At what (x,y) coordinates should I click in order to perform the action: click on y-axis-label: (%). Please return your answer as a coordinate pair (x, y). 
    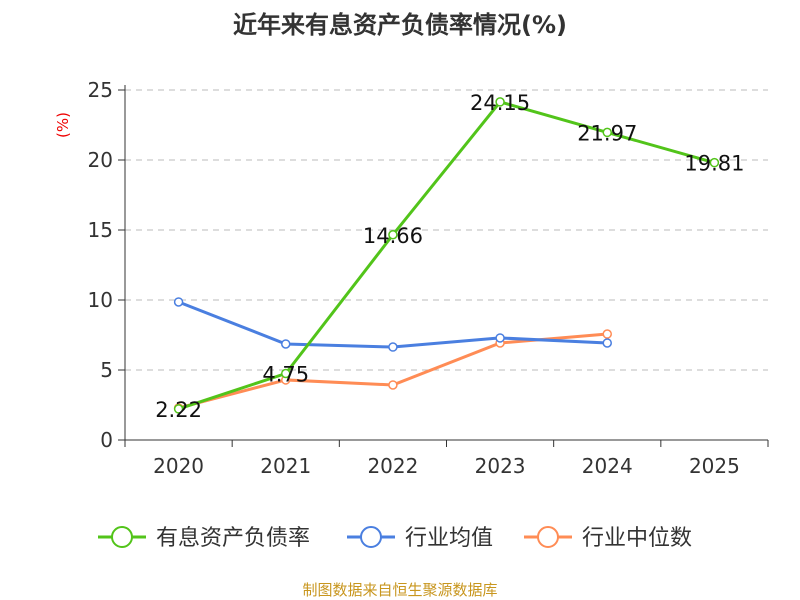
    Looking at the image, I should click on (63, 125).